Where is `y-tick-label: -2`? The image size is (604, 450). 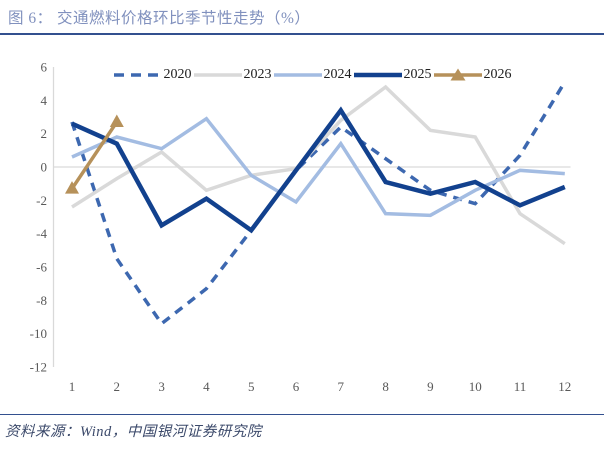
y-tick-label: -2 is located at coordinates (41, 200).